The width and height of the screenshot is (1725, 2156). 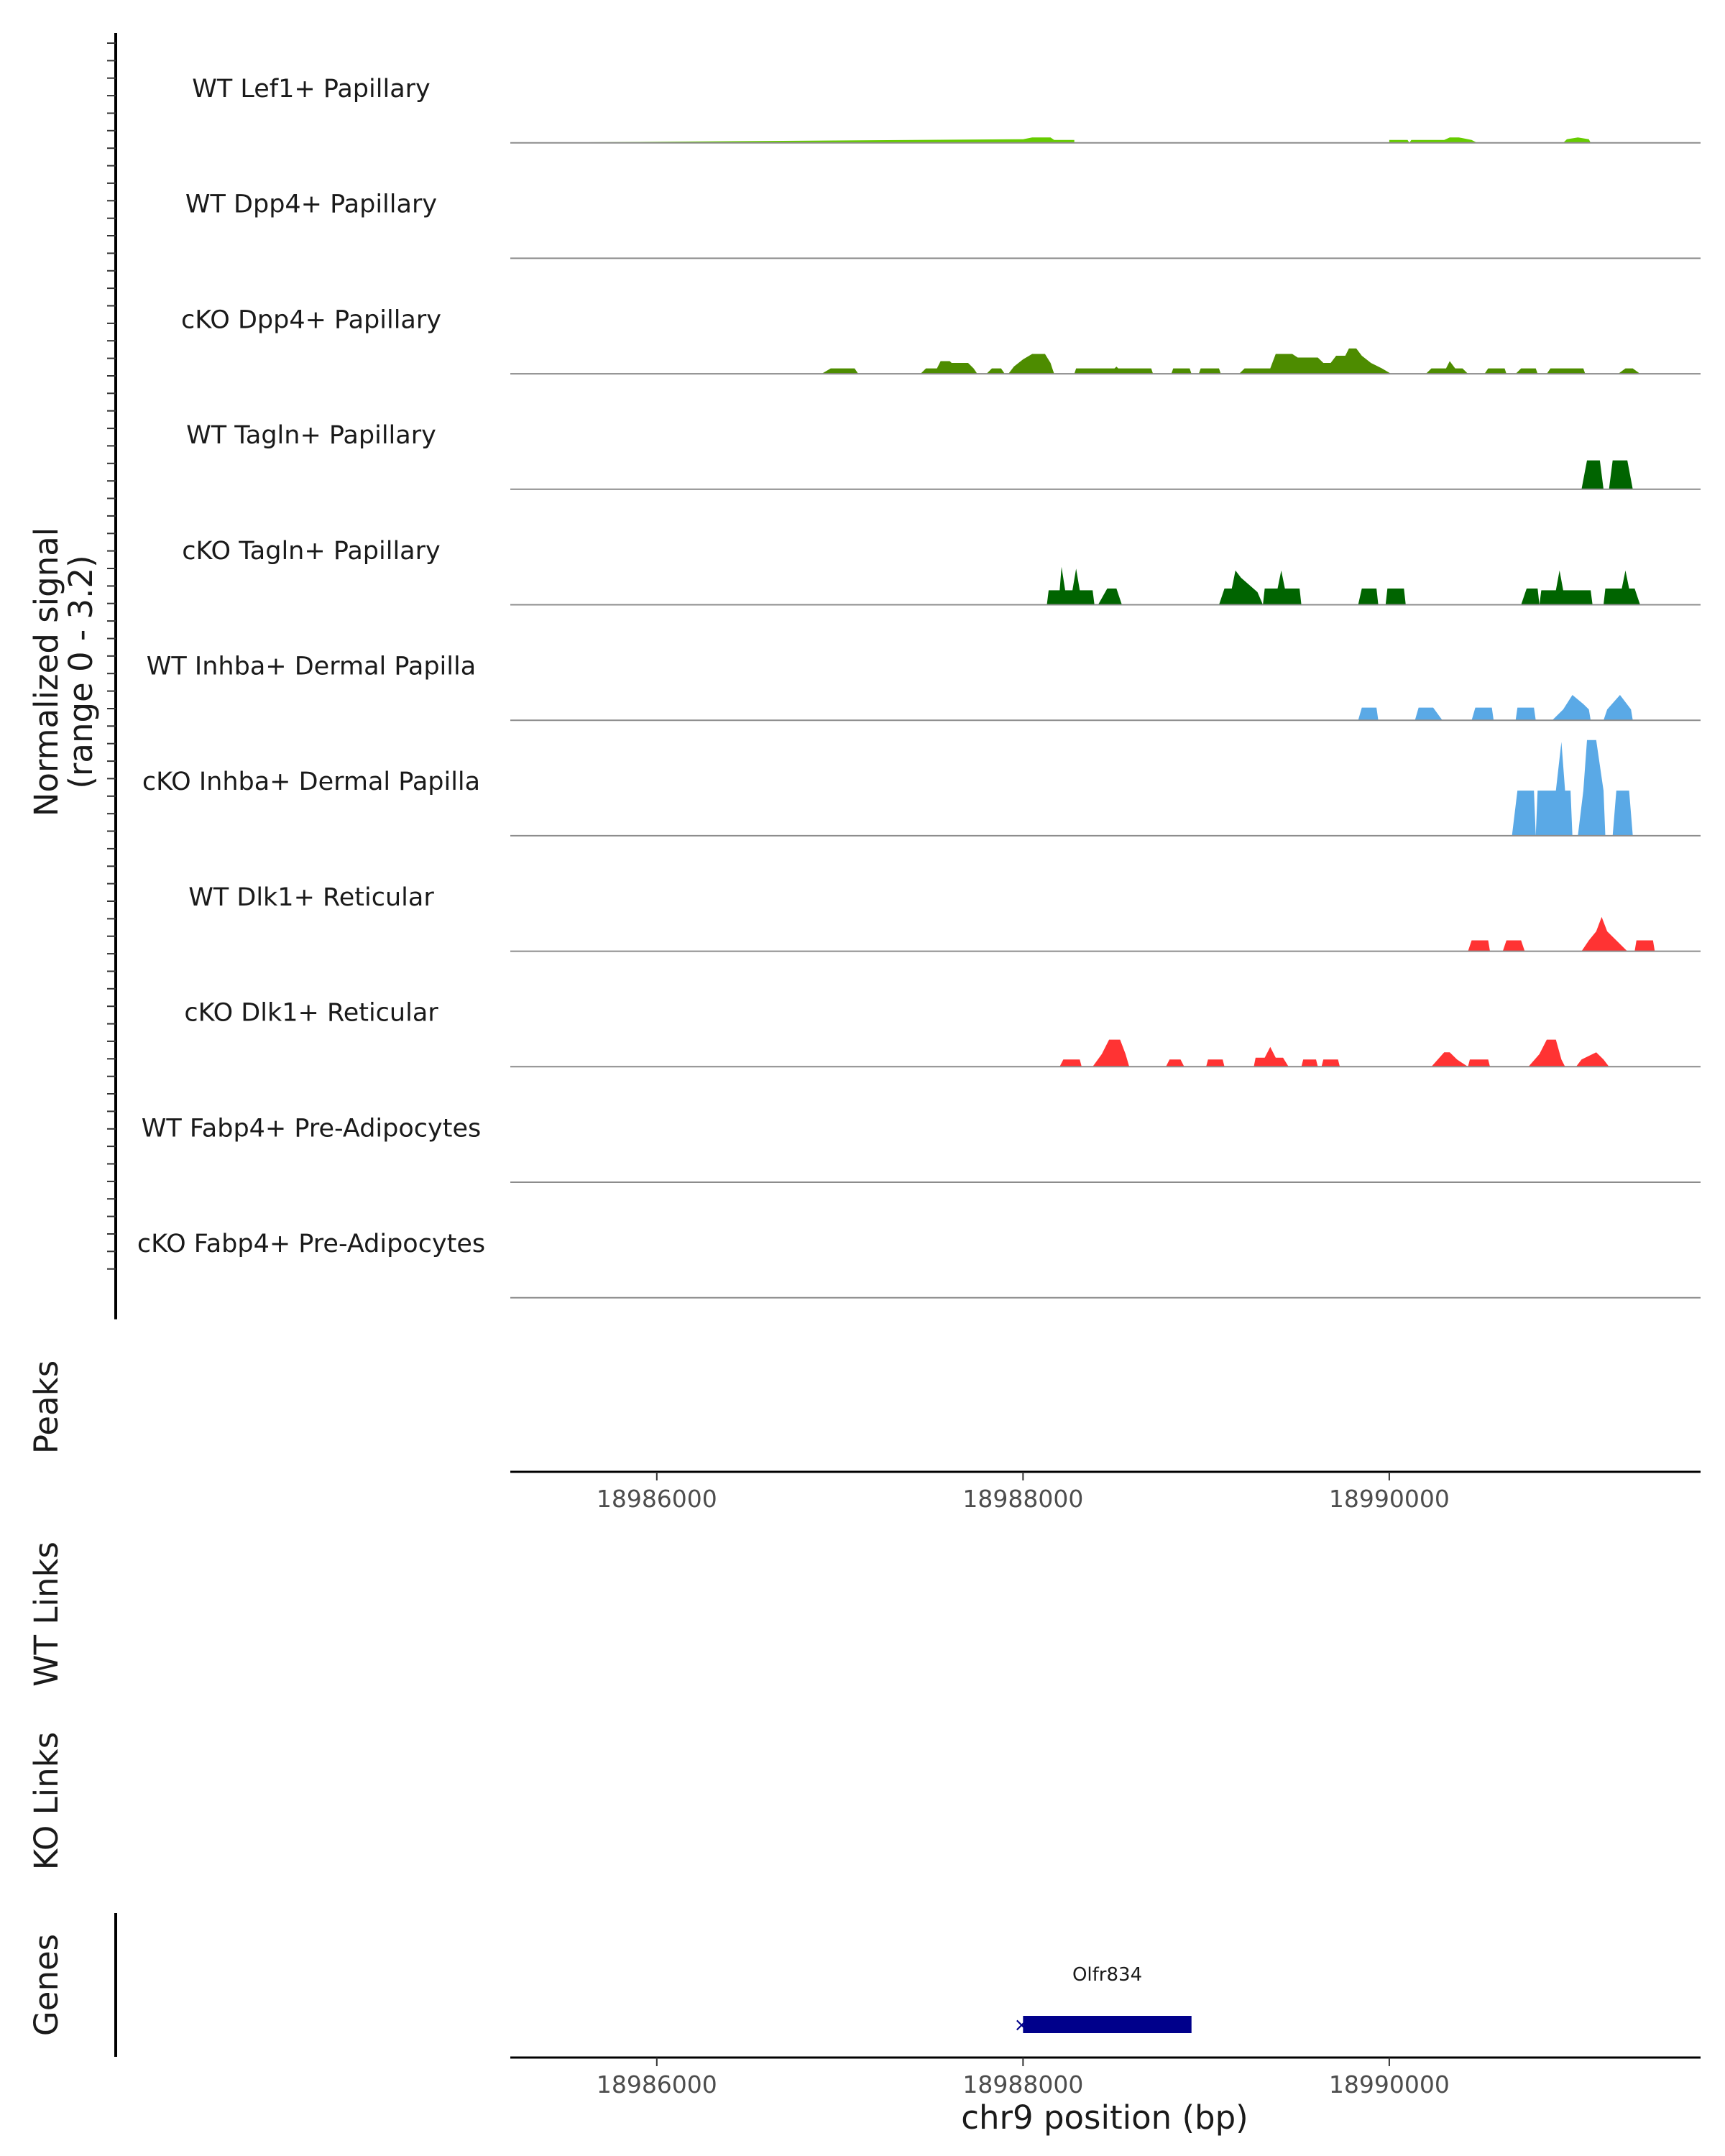 I want to click on y-axis-title: Normalized signal, so click(x=46, y=673).